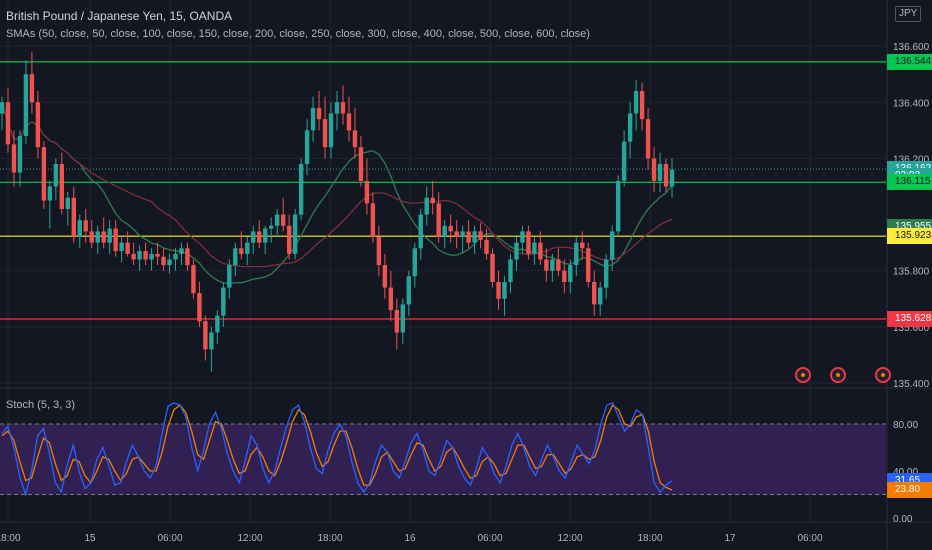 The image size is (932, 550). What do you see at coordinates (90, 538) in the screenshot?
I see `time-label-1: 15` at bounding box center [90, 538].